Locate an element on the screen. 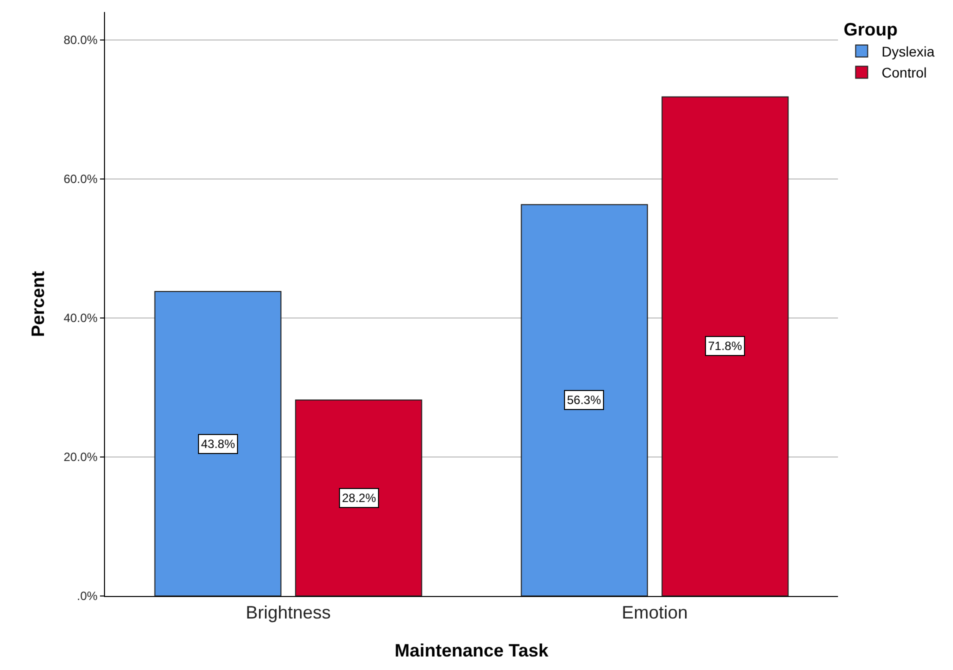 This screenshot has width=953, height=670. legend-label: Dyslexia is located at coordinates (908, 51).